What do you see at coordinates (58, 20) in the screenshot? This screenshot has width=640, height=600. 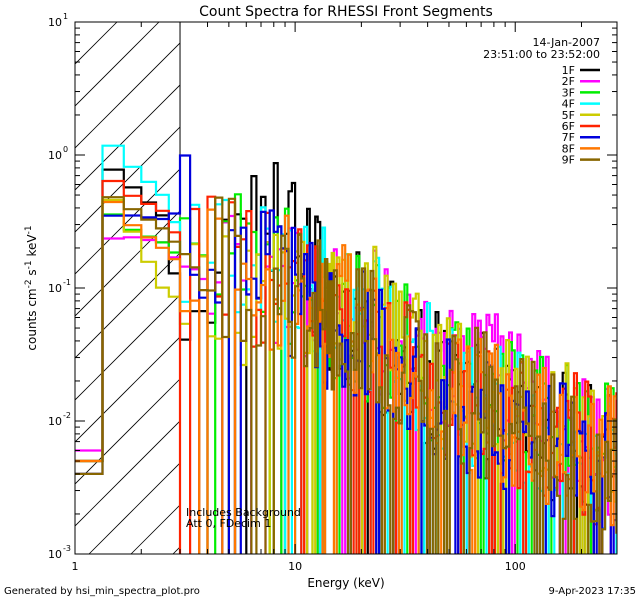 I see `y-tick-label: 10¹` at bounding box center [58, 20].